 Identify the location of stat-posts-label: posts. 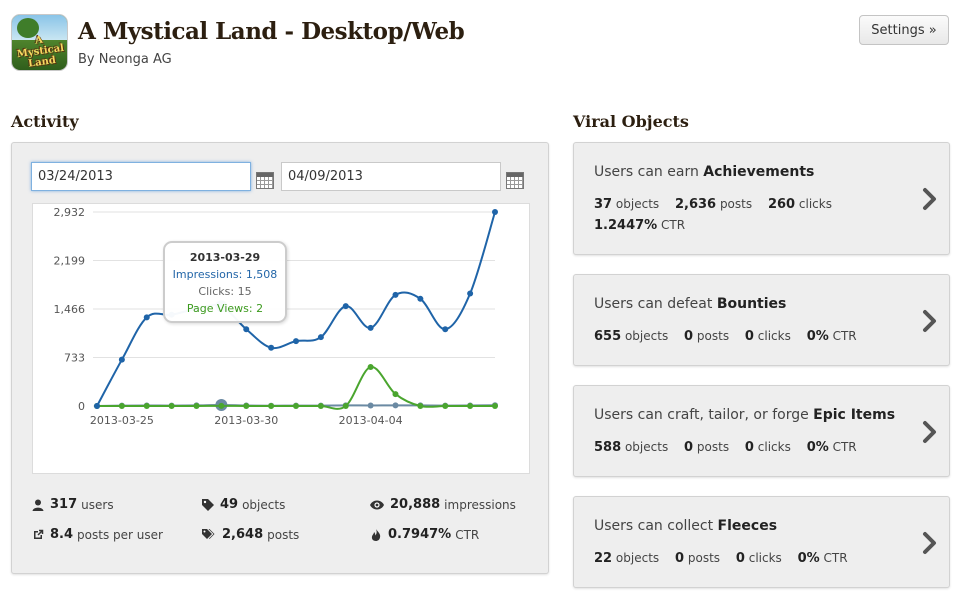
(283, 534).